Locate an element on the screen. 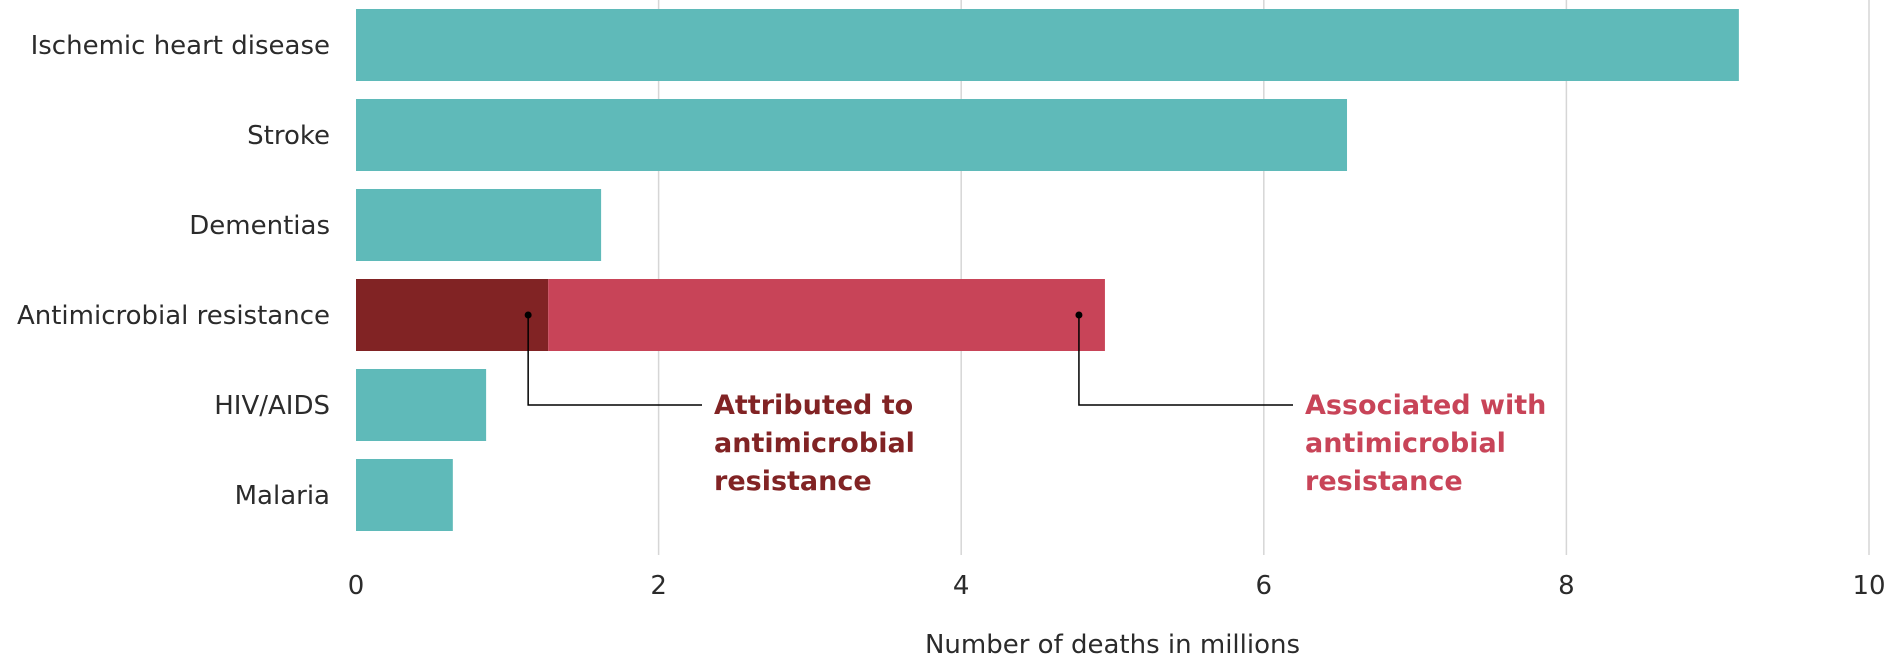 This screenshot has width=1887, height=662. category-label: Dementias is located at coordinates (259, 226).